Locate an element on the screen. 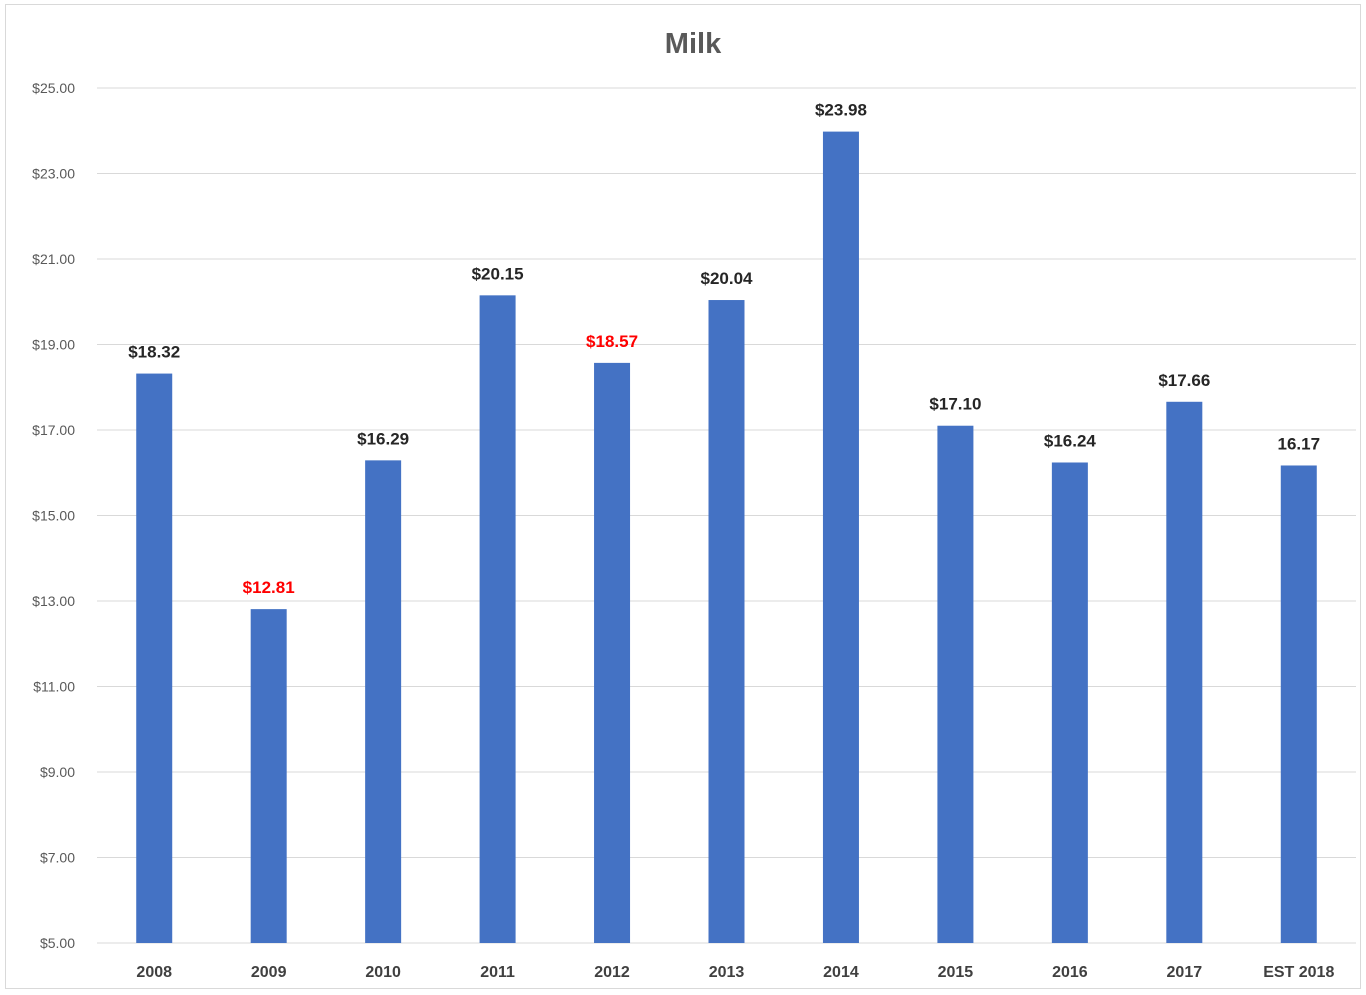 This screenshot has width=1366, height=995. data-label: $17.10 is located at coordinates (955, 404).